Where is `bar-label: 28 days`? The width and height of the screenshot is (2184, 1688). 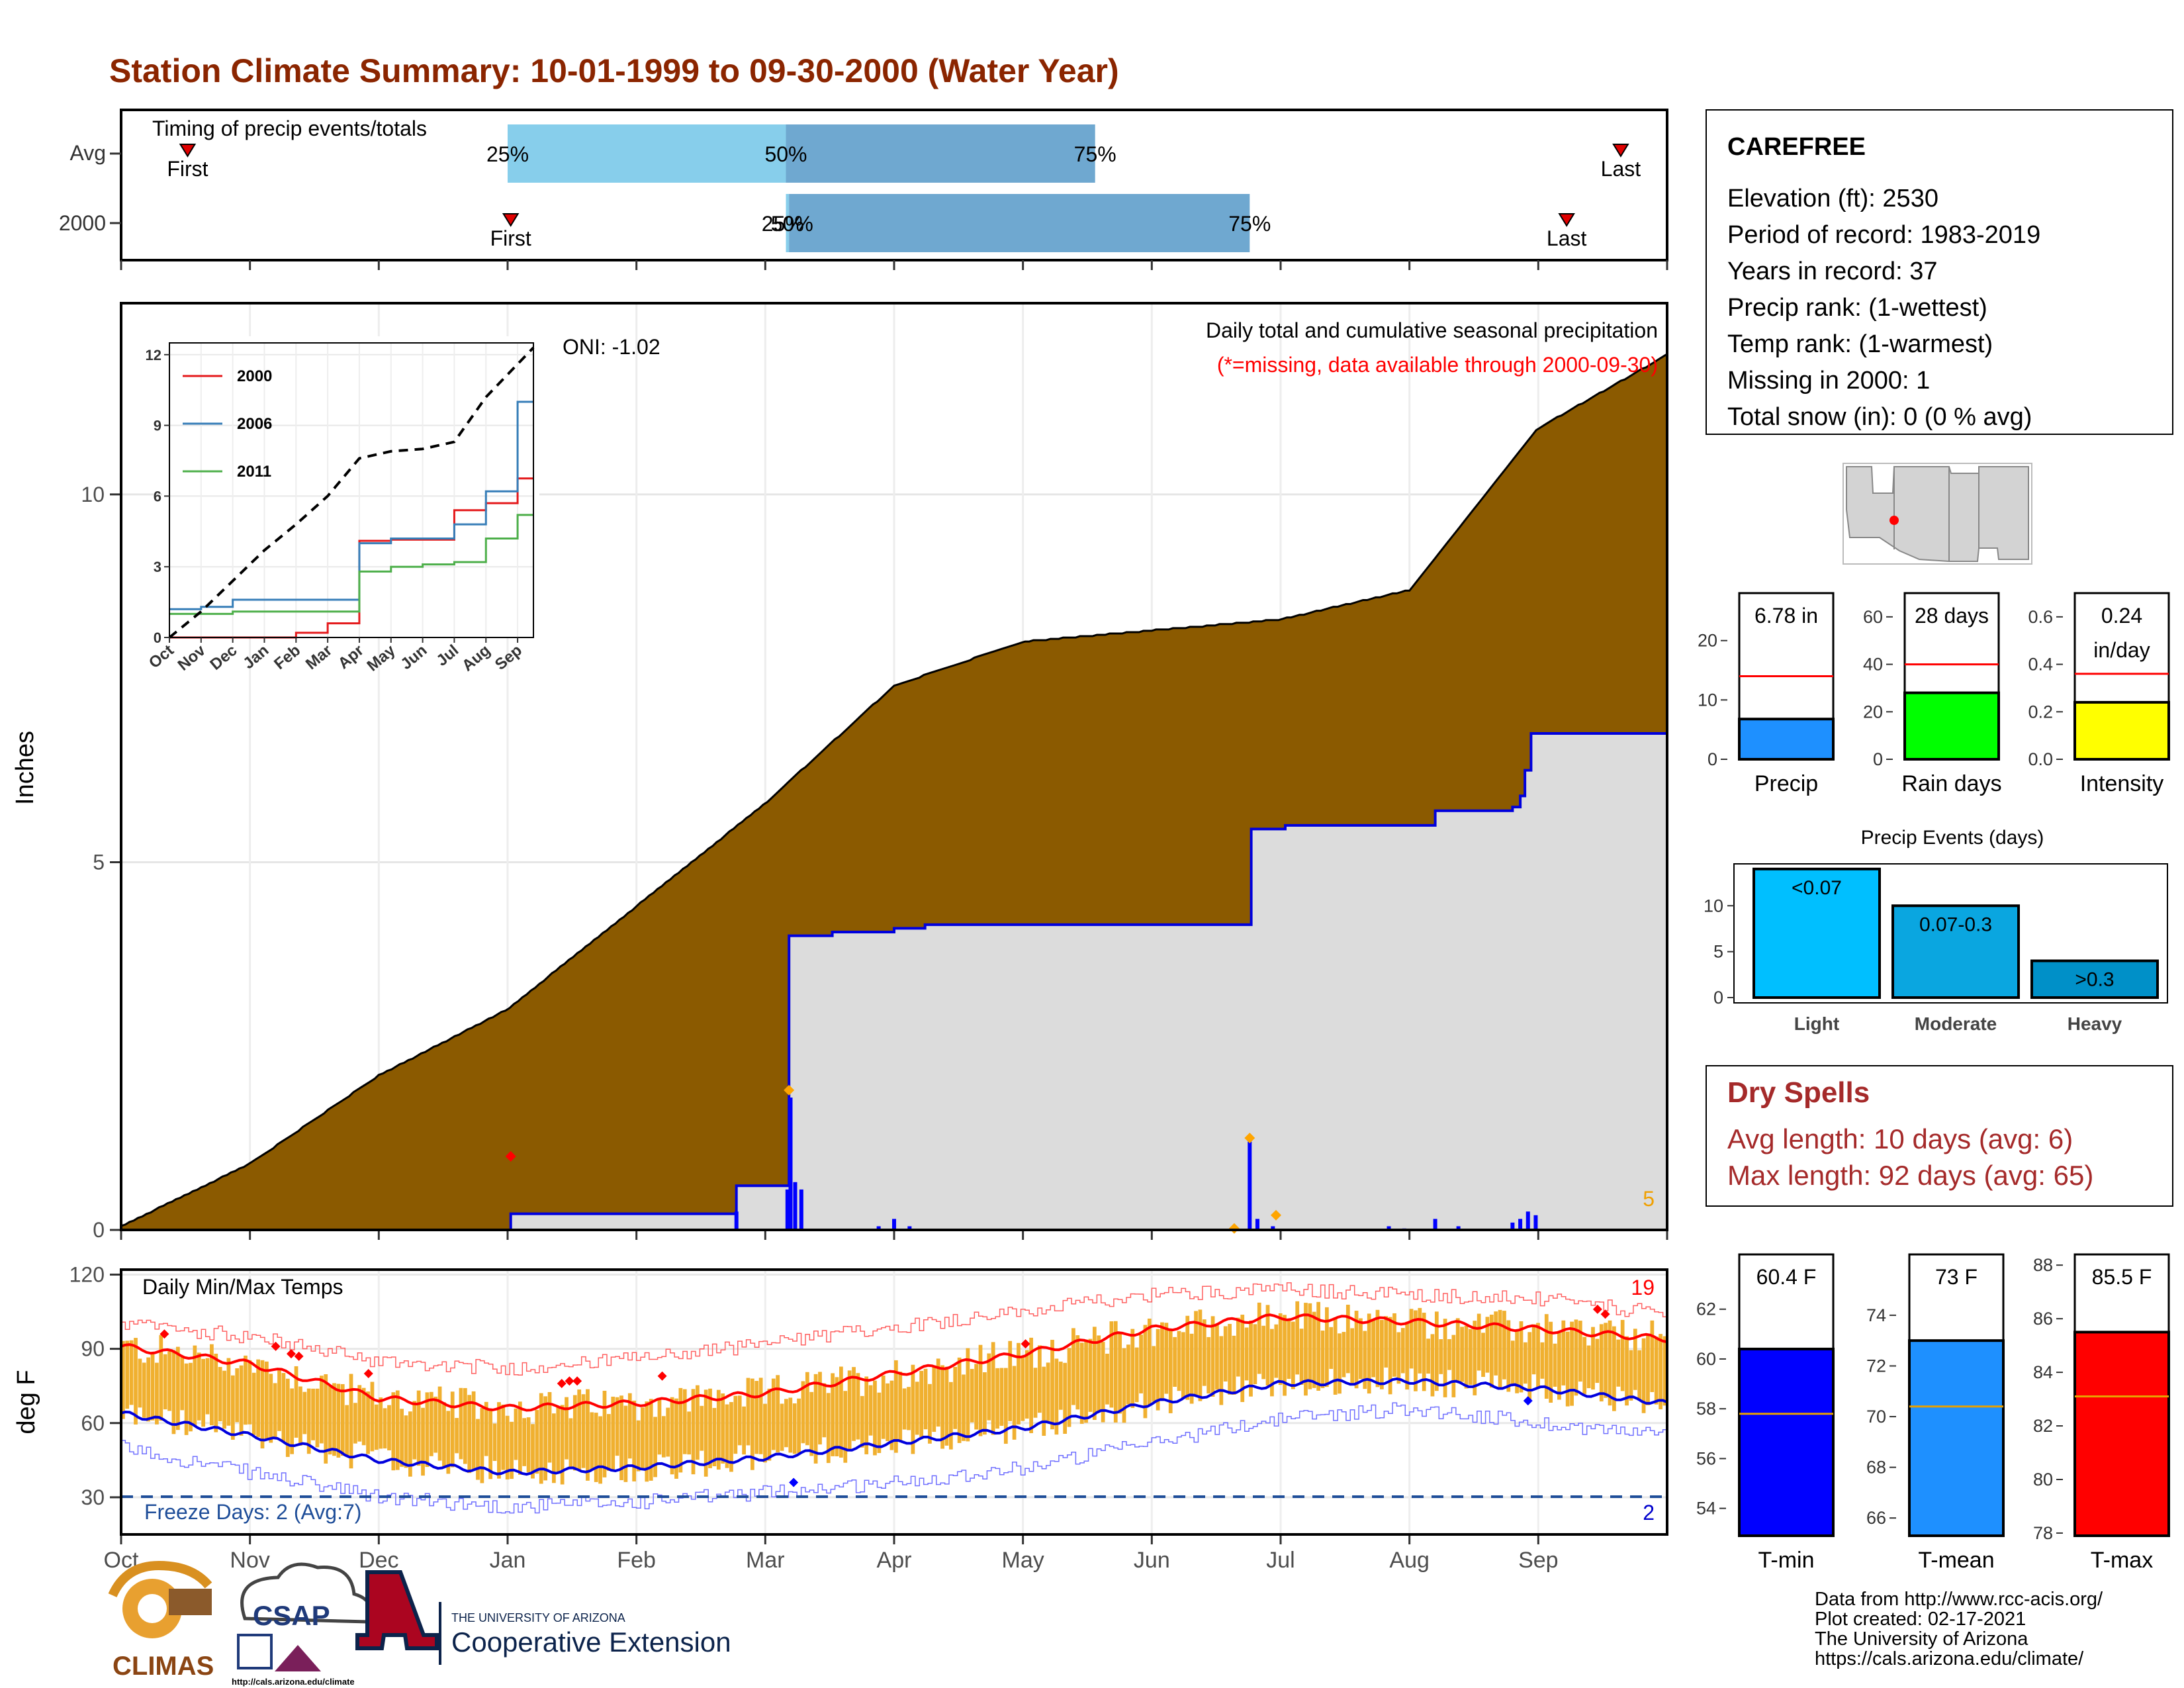 bar-label: 28 days is located at coordinates (1952, 616).